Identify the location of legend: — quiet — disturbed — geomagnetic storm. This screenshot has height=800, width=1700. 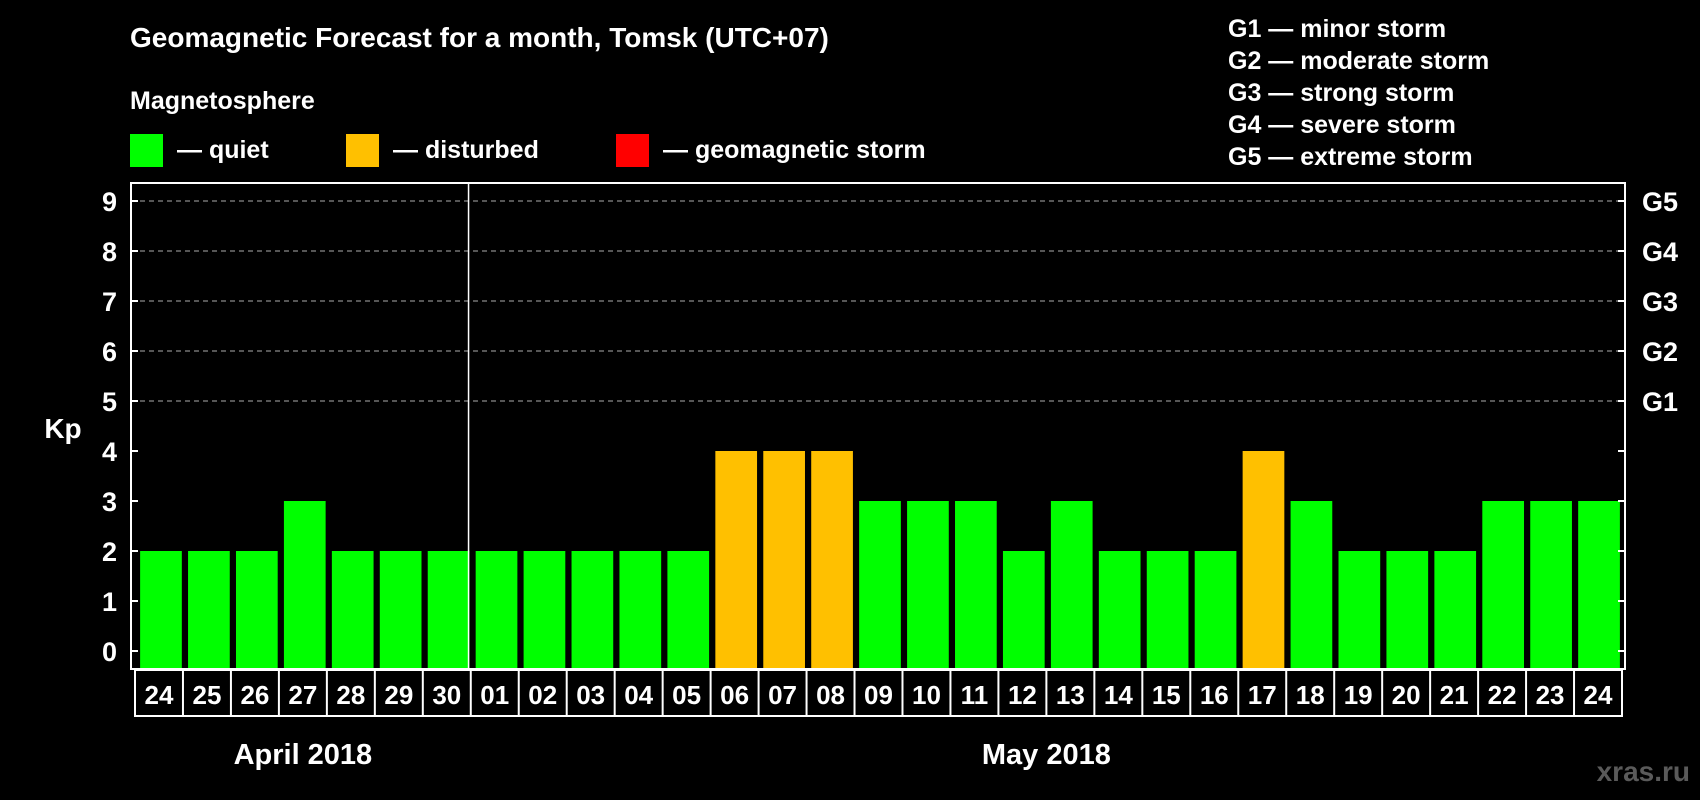
(528, 150).